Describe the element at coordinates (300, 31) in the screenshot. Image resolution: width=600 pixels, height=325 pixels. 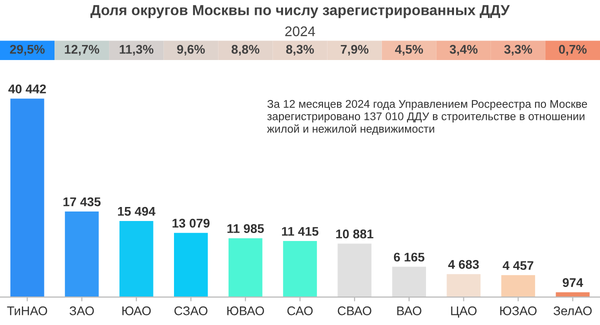
I see `chart-subtitle: 2024` at that location.